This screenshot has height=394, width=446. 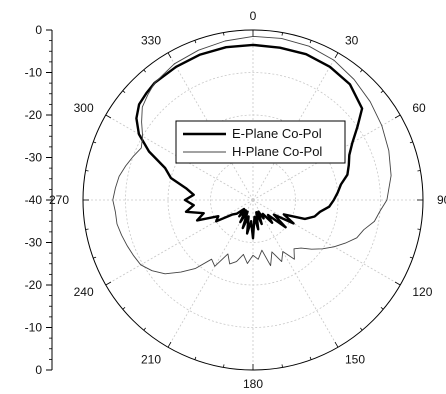 I want to click on angle-label-60: 60, so click(x=419, y=108).